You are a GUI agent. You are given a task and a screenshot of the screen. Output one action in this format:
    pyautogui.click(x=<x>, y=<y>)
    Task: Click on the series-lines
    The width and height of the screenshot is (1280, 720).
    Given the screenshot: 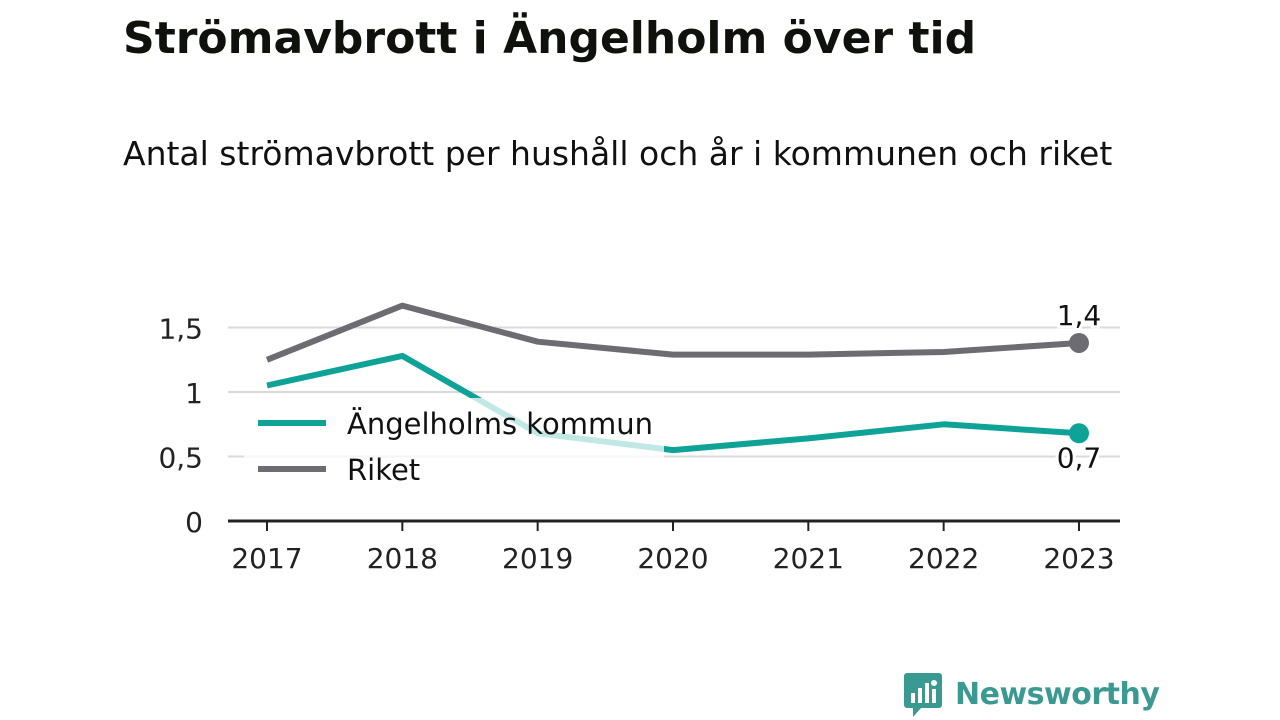 What is the action you would take?
    pyautogui.click(x=677, y=378)
    